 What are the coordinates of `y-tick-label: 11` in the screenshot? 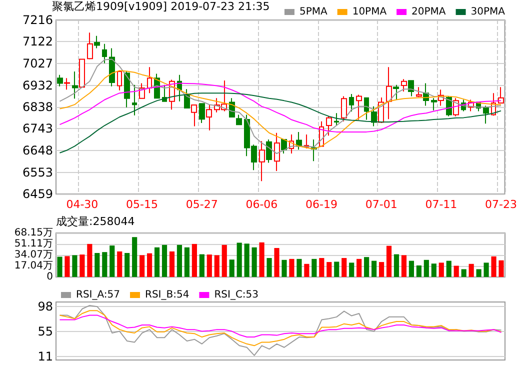 It's located at (45, 357).